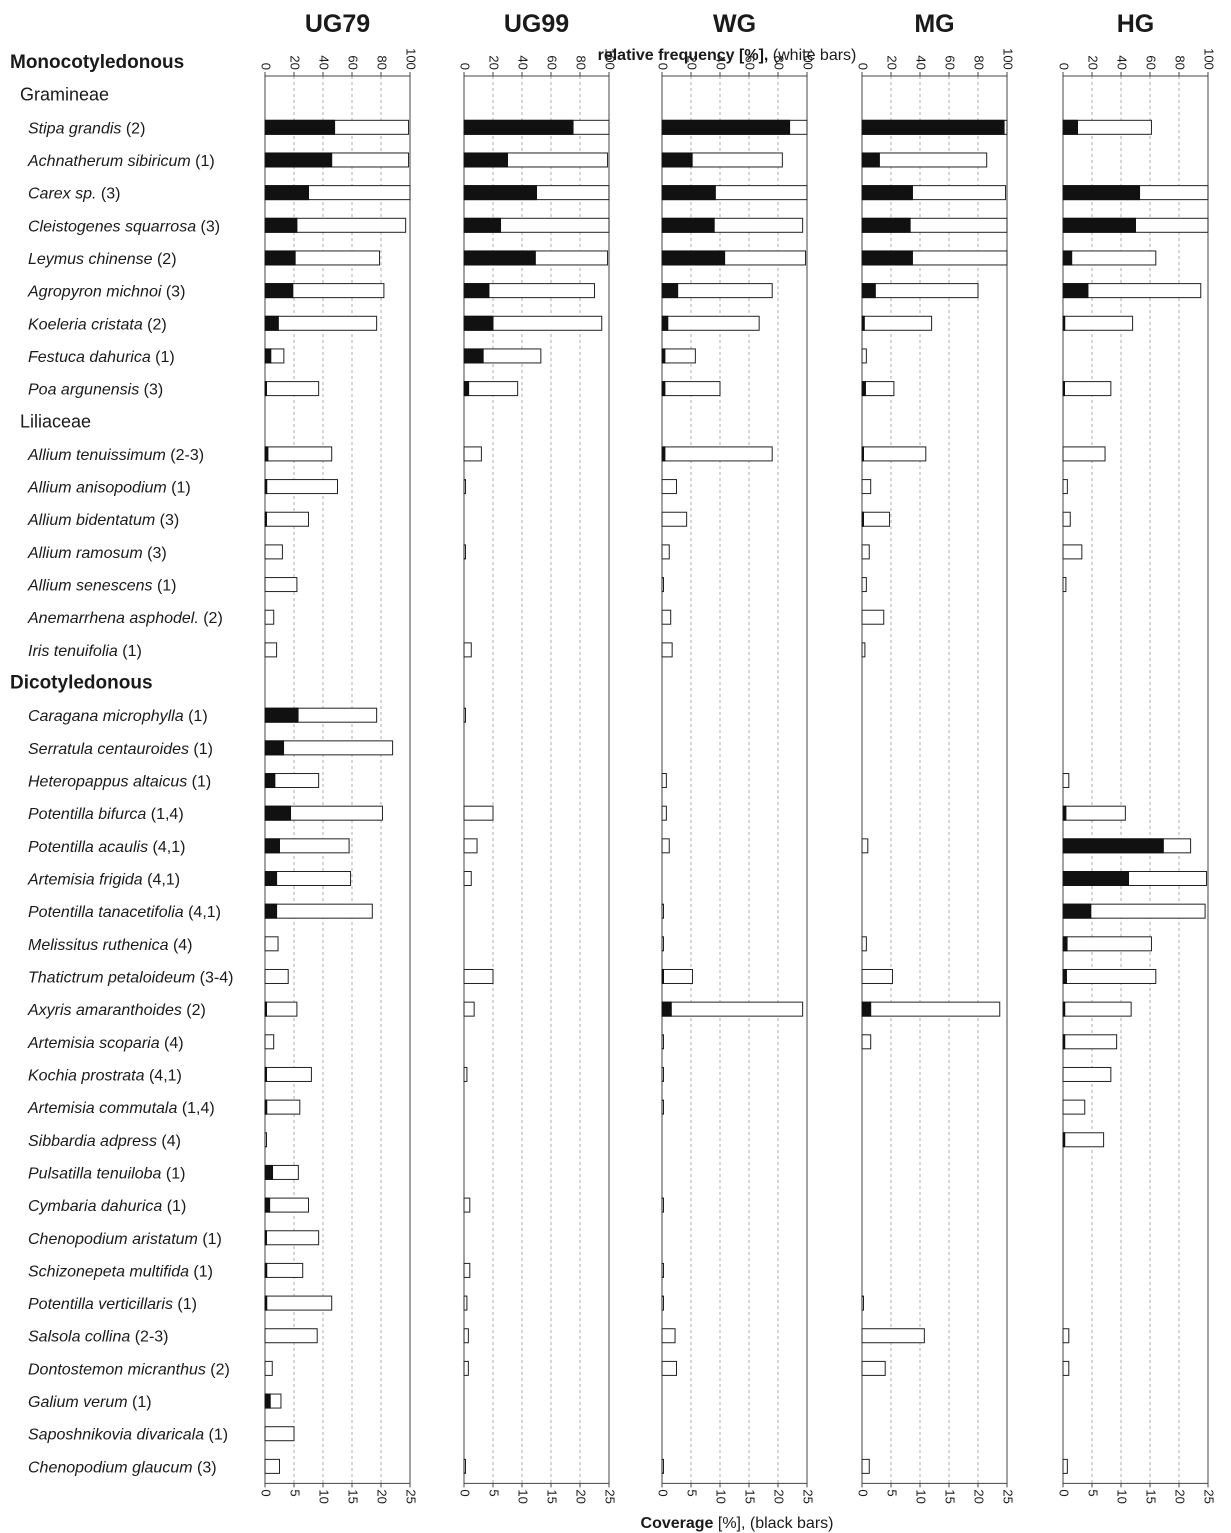  Describe the element at coordinates (750, 1496) in the screenshot. I see `coverage-tick-label: 15` at that location.